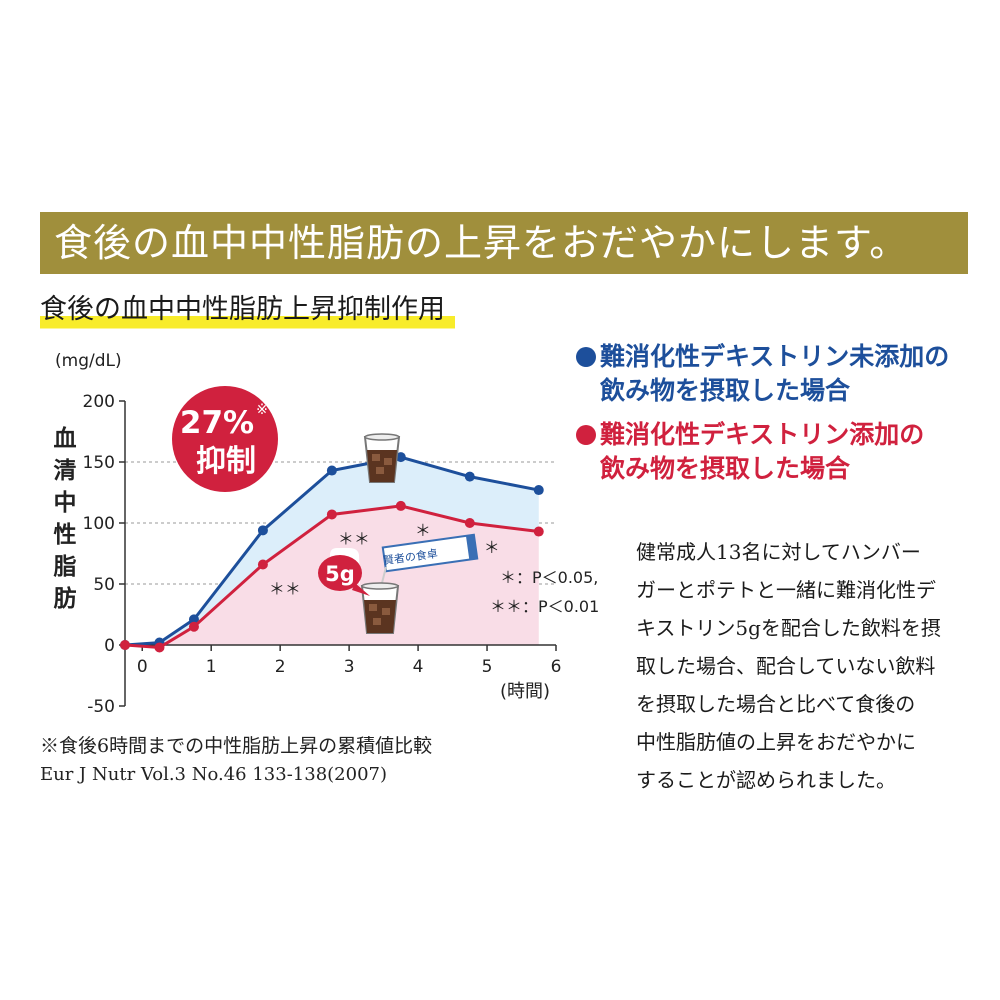 This screenshot has height=1000, width=1000. What do you see at coordinates (109, 646) in the screenshot?
I see `y-tick-label: 0` at bounding box center [109, 646].